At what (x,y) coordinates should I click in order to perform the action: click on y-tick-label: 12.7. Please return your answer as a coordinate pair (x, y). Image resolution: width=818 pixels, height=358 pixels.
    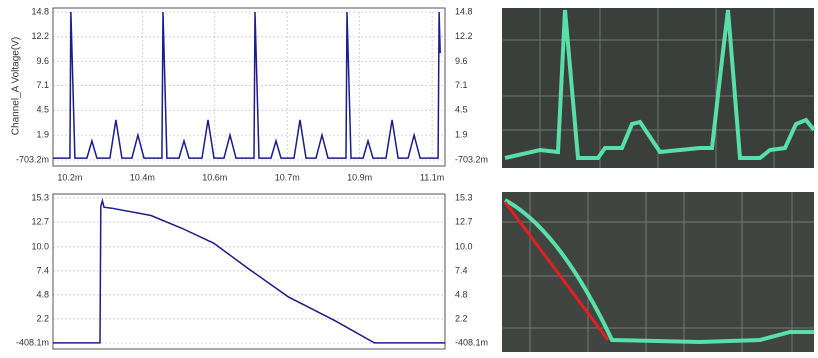
    Looking at the image, I should click on (40, 221).